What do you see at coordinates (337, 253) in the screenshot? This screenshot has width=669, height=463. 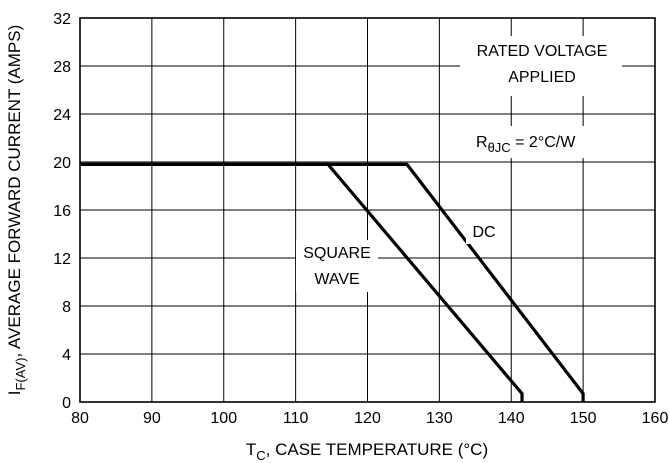 I see `square-wave-label-line1: SQUARE` at bounding box center [337, 253].